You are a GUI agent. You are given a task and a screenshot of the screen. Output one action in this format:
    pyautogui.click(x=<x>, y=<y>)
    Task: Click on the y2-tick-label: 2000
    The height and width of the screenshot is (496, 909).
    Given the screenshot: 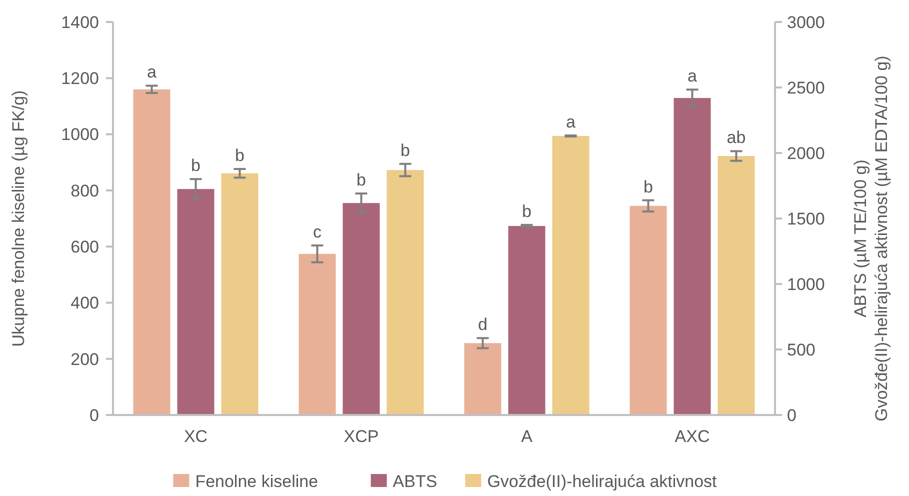 What is the action you would take?
    pyautogui.click(x=806, y=153)
    